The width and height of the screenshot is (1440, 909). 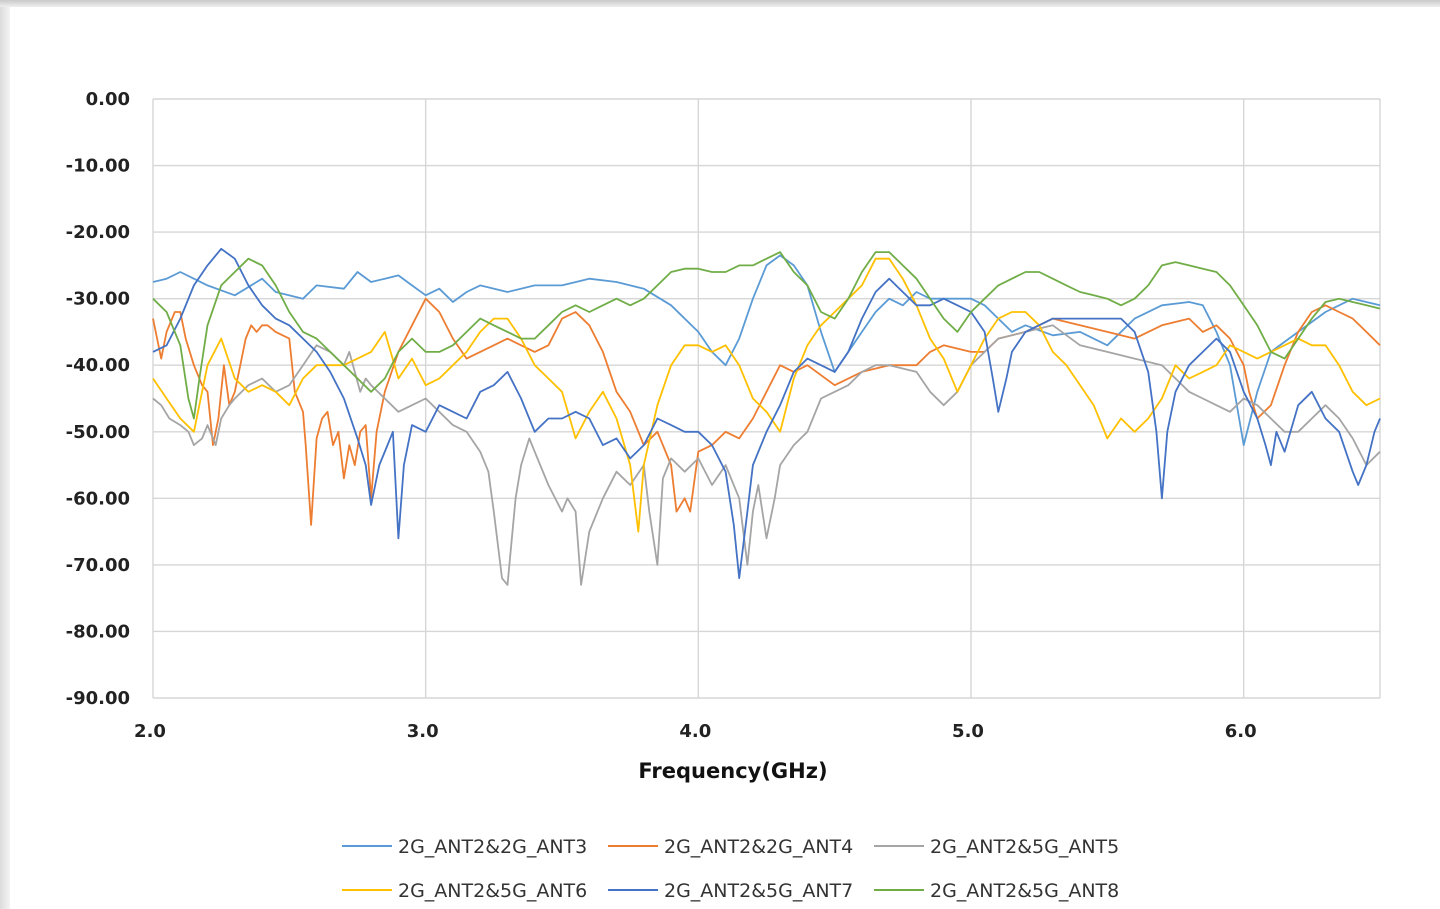 What do you see at coordinates (98, 565) in the screenshot?
I see `y-tick-label: -70.00` at bounding box center [98, 565].